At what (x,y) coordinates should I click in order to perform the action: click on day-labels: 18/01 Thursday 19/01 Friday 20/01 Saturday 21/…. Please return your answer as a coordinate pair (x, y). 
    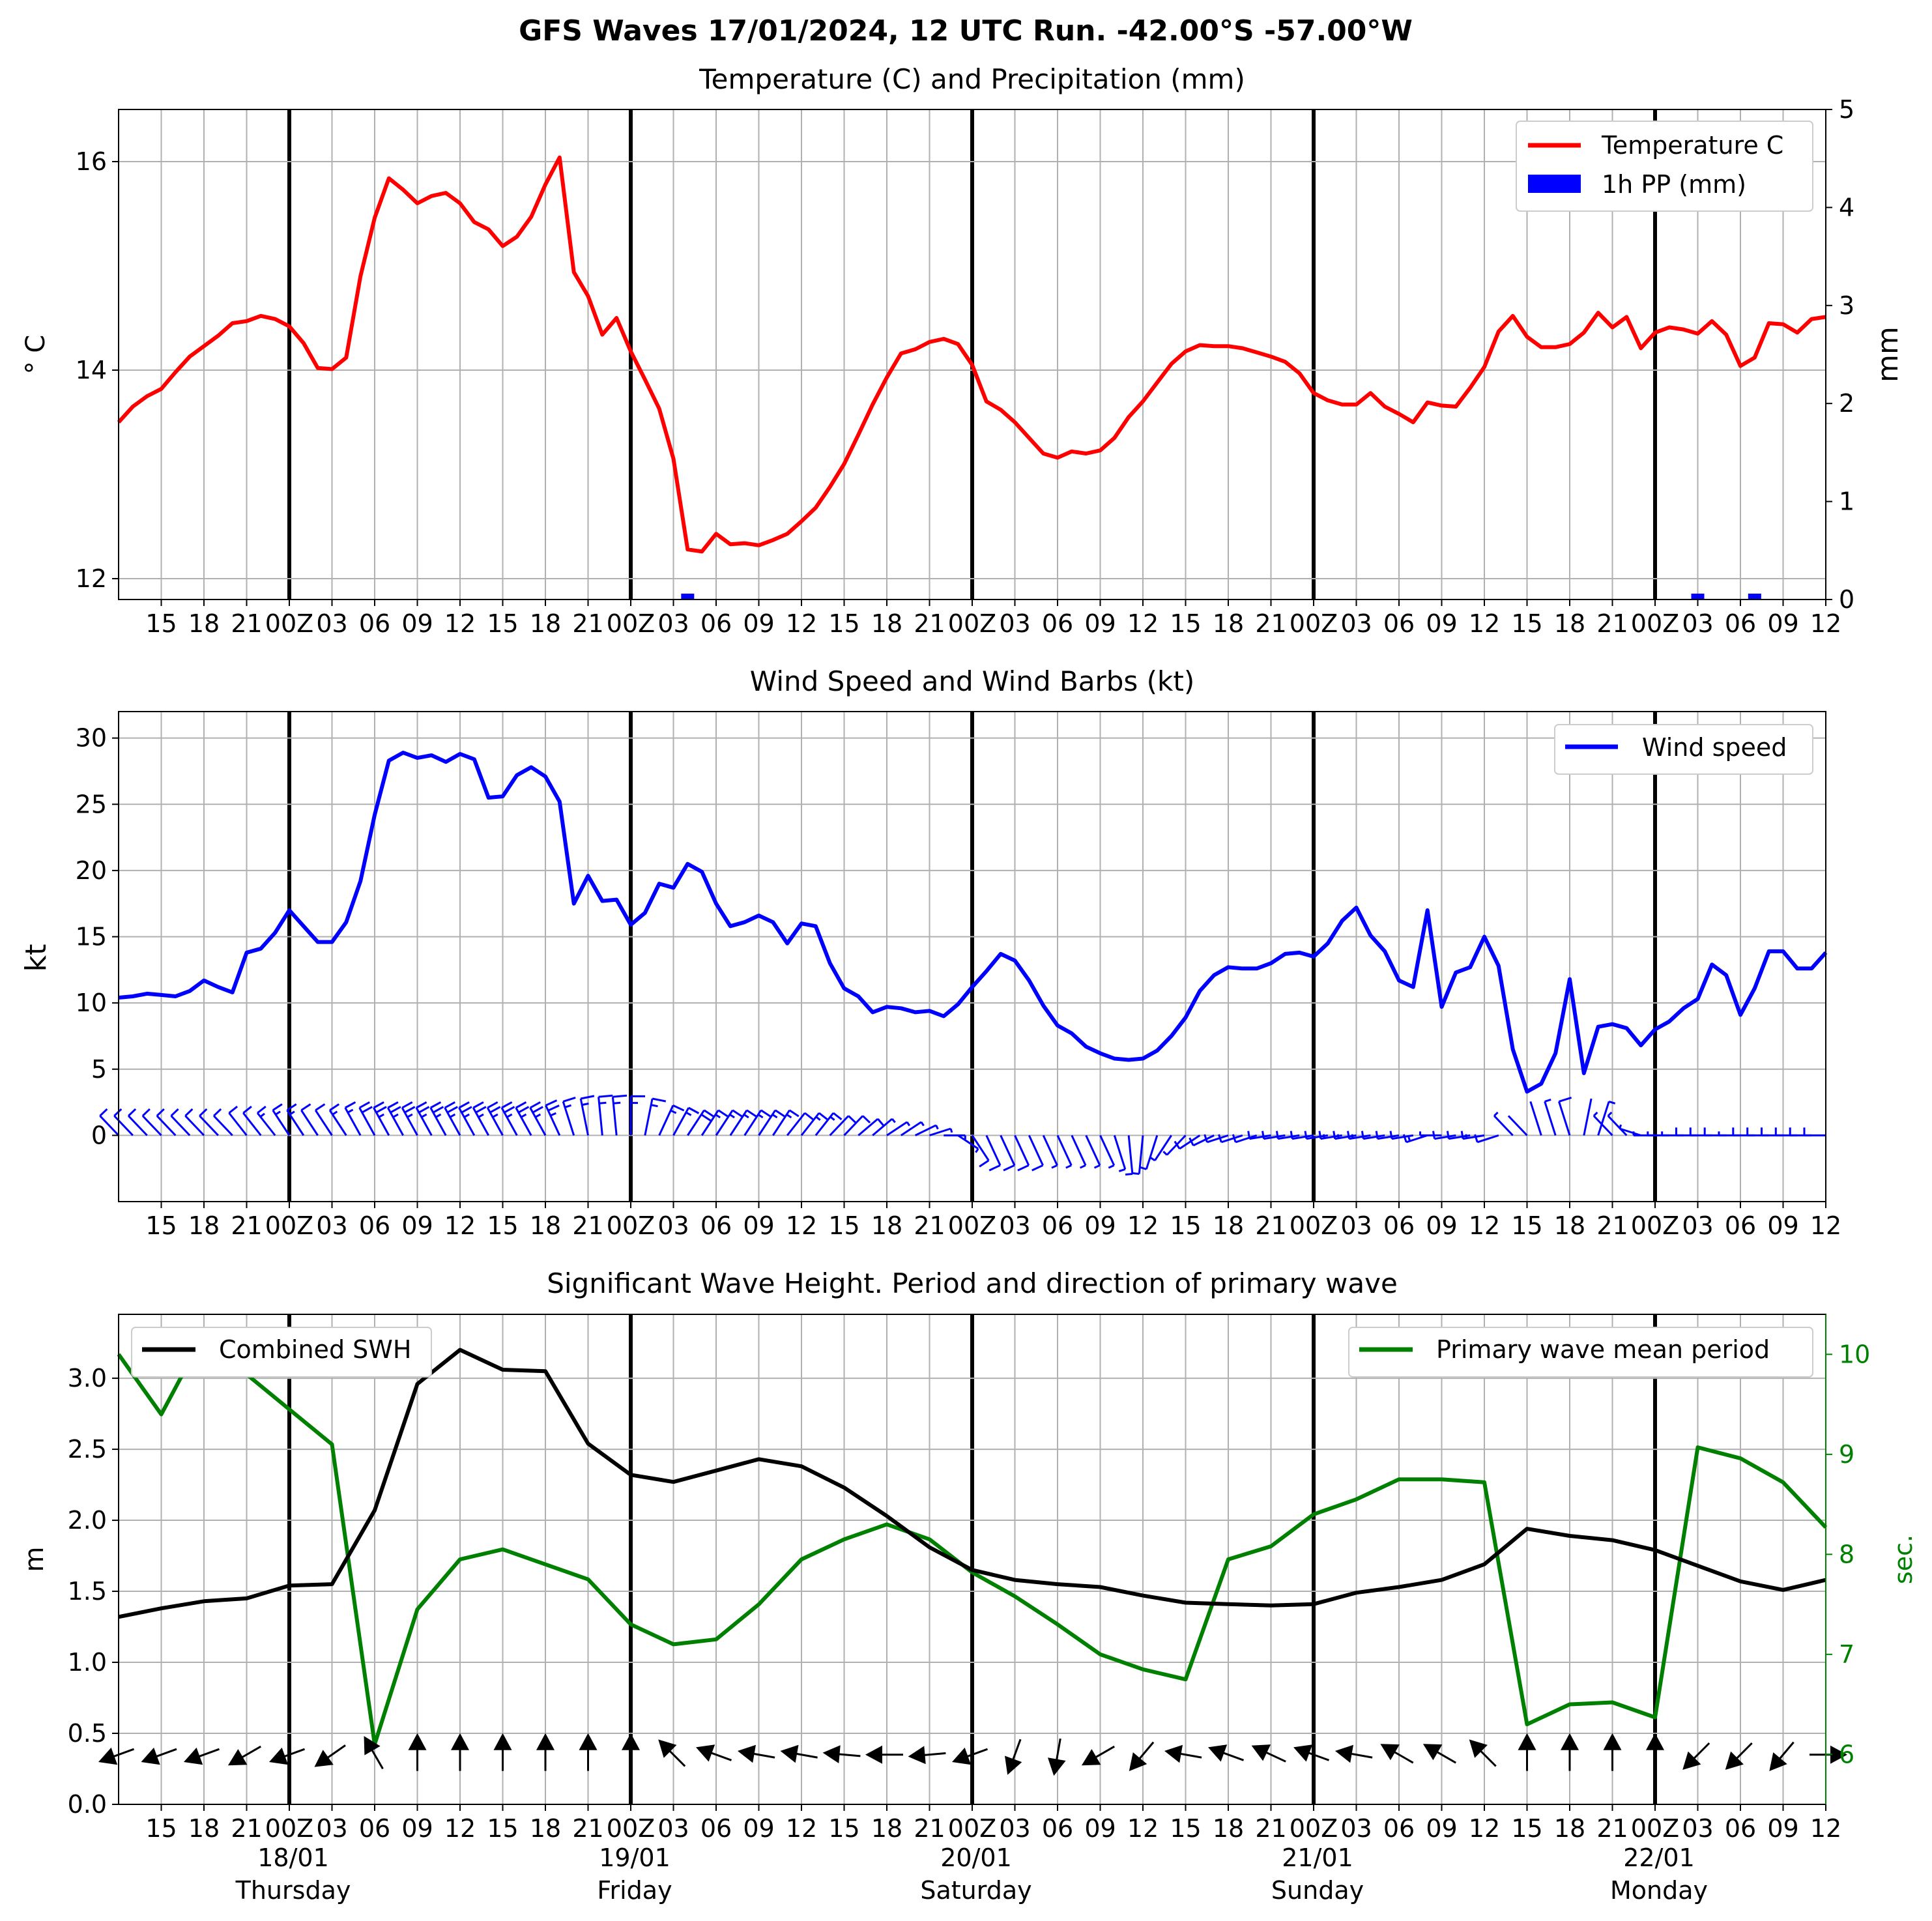
    Looking at the image, I should click on (971, 1874).